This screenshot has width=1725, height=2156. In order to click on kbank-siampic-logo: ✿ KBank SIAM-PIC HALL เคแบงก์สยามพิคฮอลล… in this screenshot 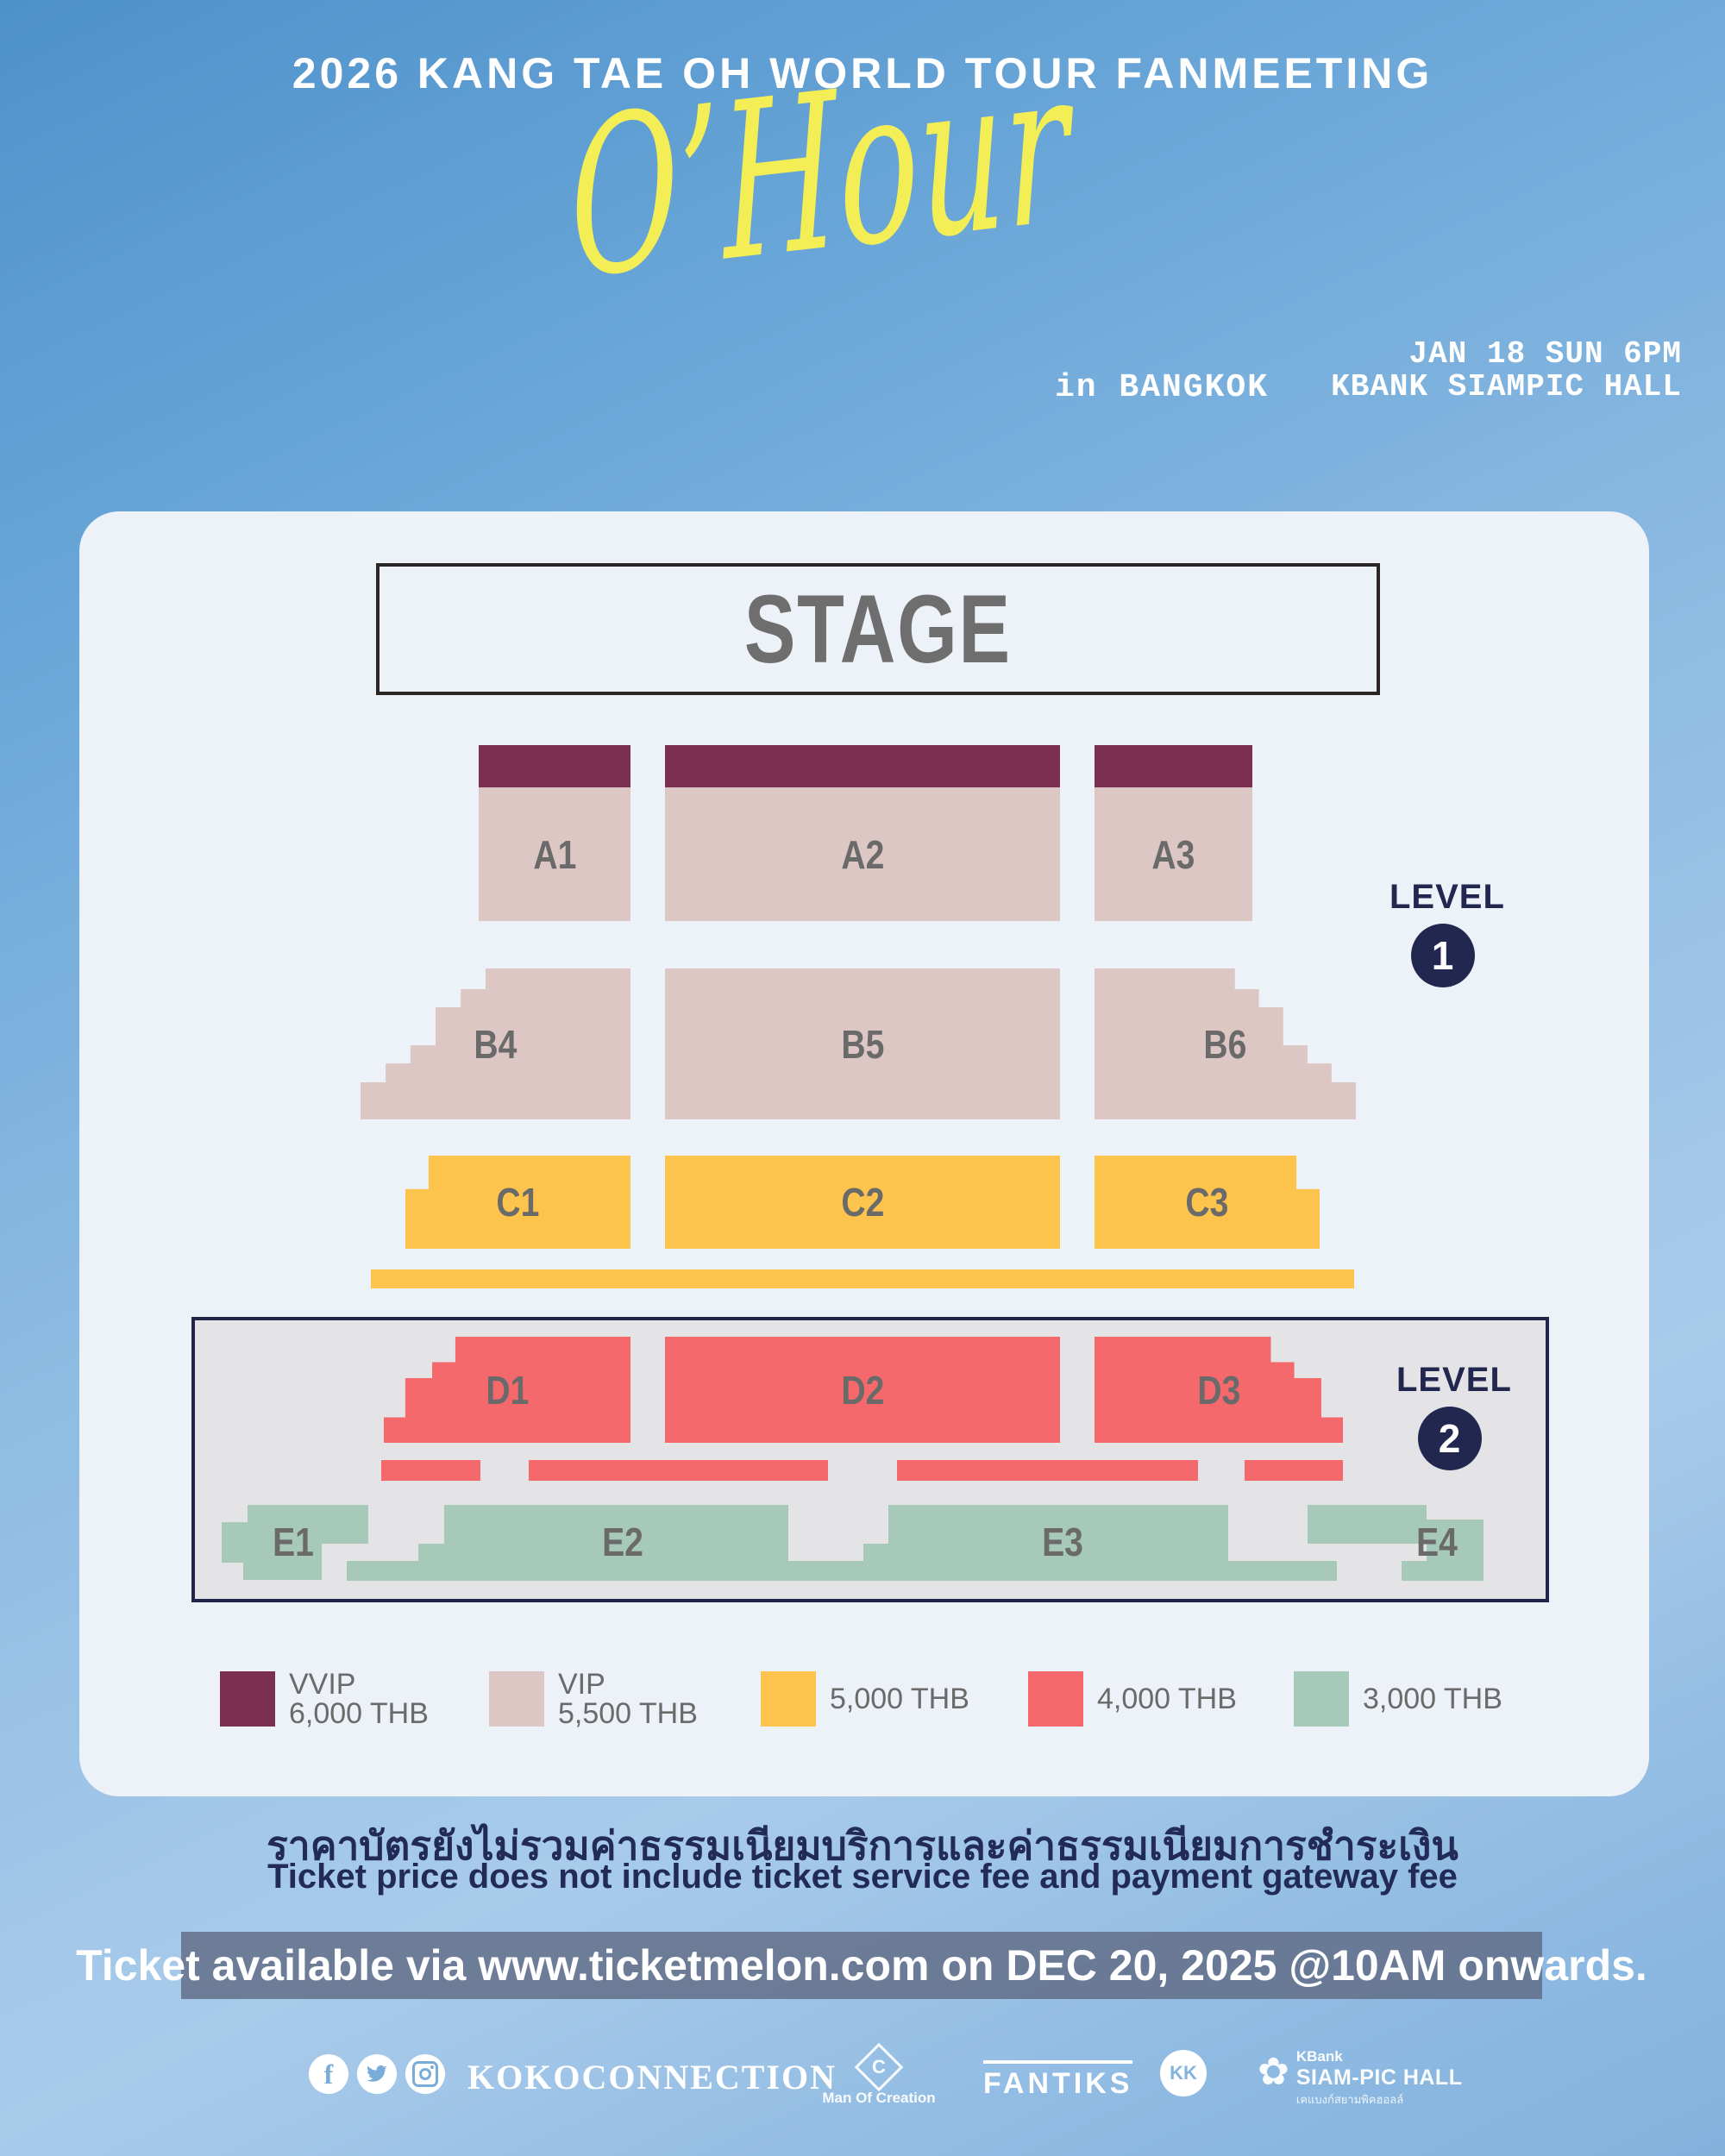, I will do `click(1360, 2078)`.